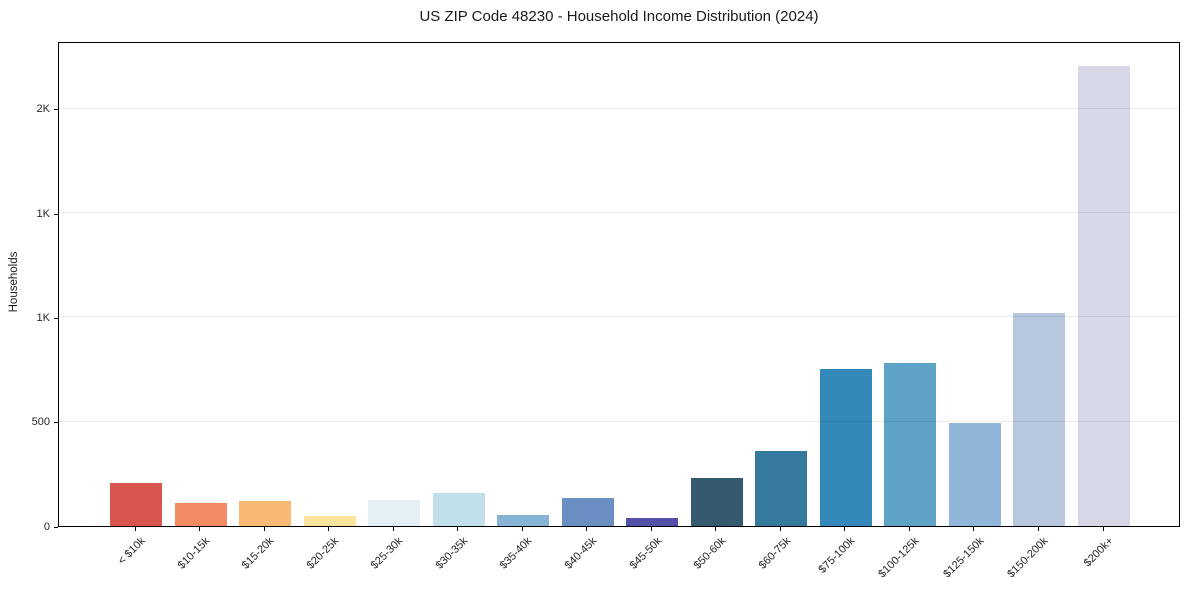 The width and height of the screenshot is (1189, 590). Describe the element at coordinates (587, 511) in the screenshot. I see `bar-$40-45k` at that location.